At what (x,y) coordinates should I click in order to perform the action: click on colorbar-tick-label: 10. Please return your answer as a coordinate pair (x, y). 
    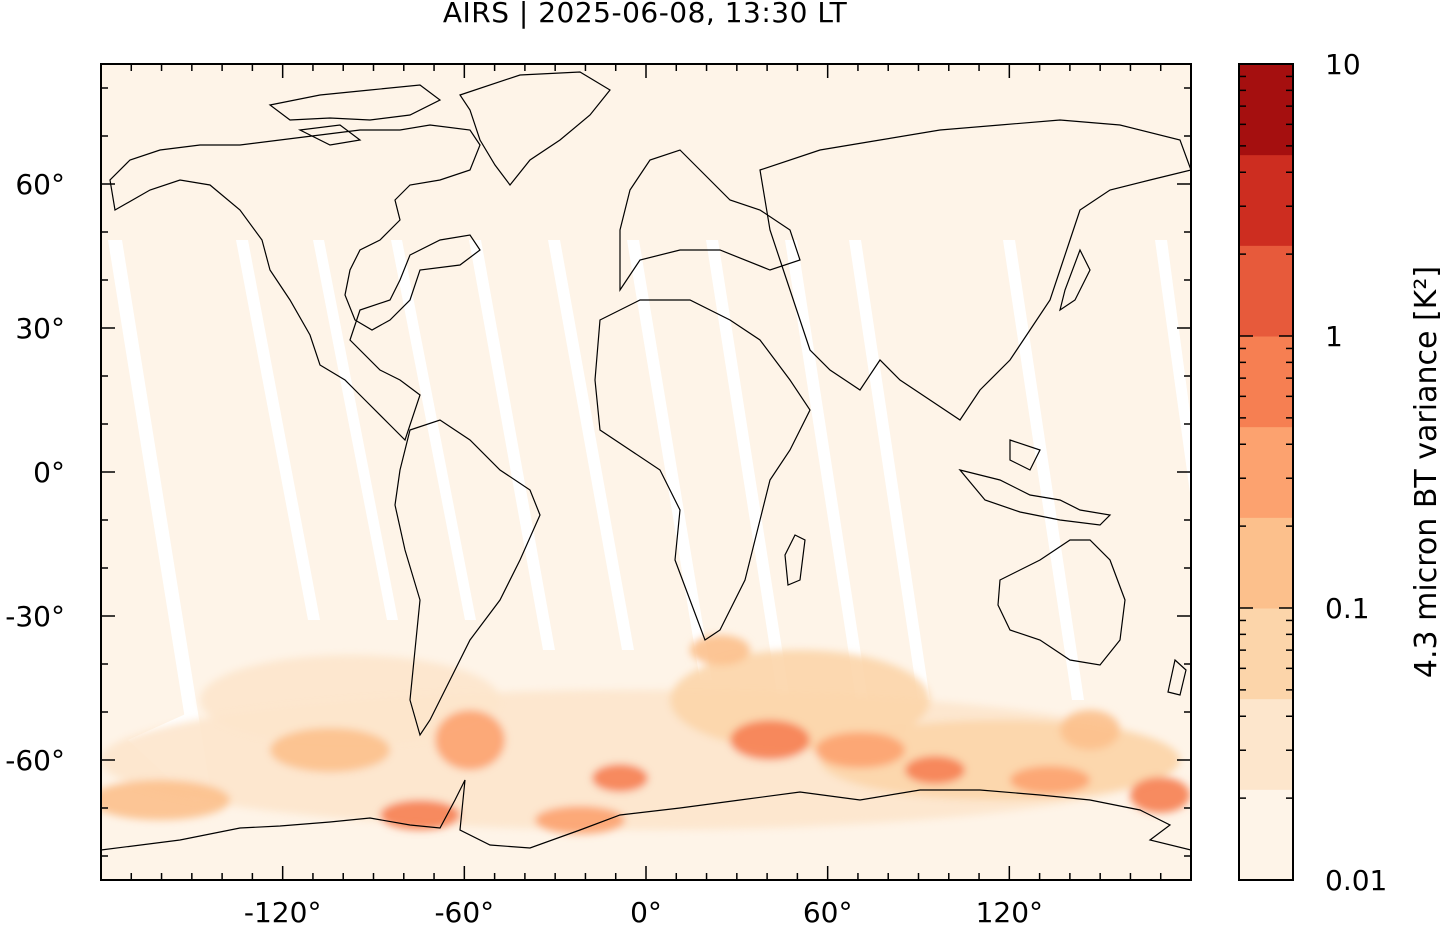
    Looking at the image, I should click on (1343, 64).